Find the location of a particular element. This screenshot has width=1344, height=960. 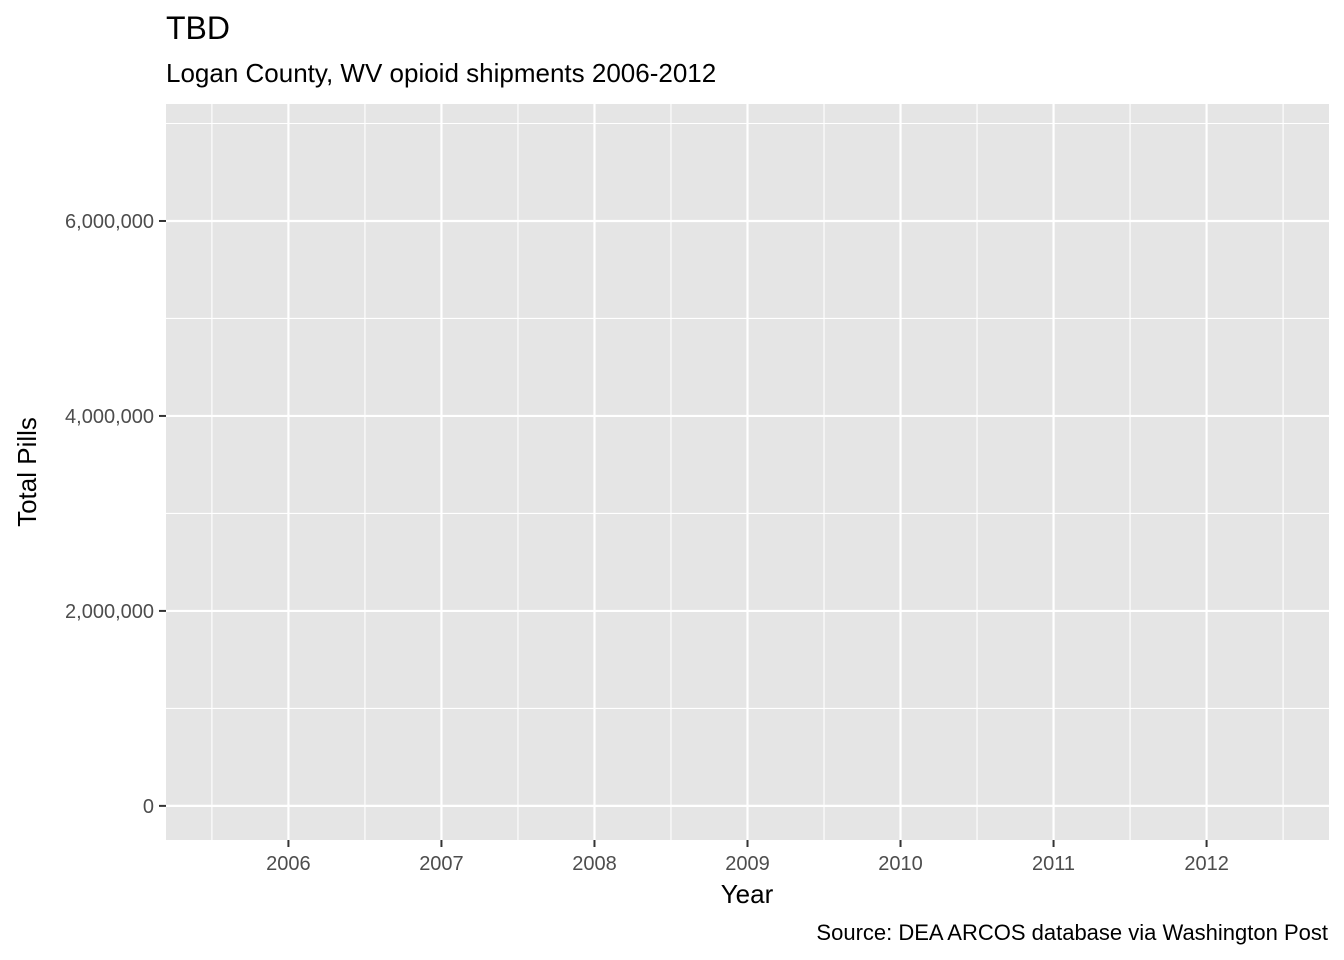

x-tick-label: 2007 is located at coordinates (441, 864).